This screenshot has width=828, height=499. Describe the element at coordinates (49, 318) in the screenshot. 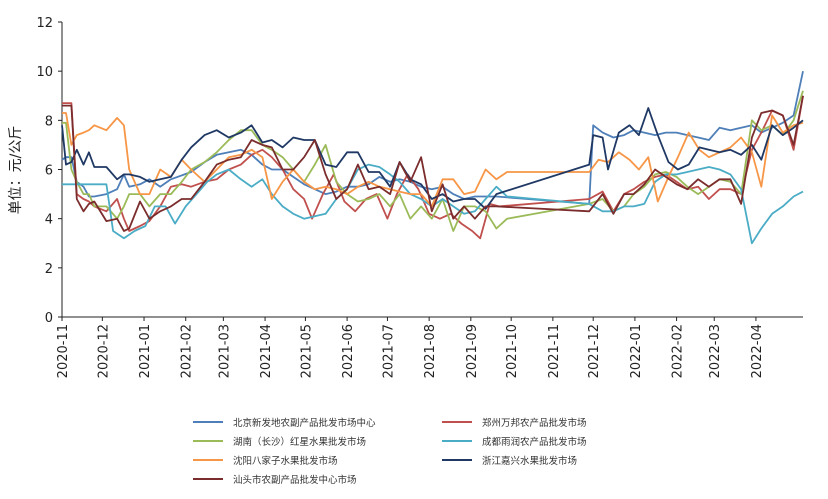

I see `y-tick-label: 0` at that location.